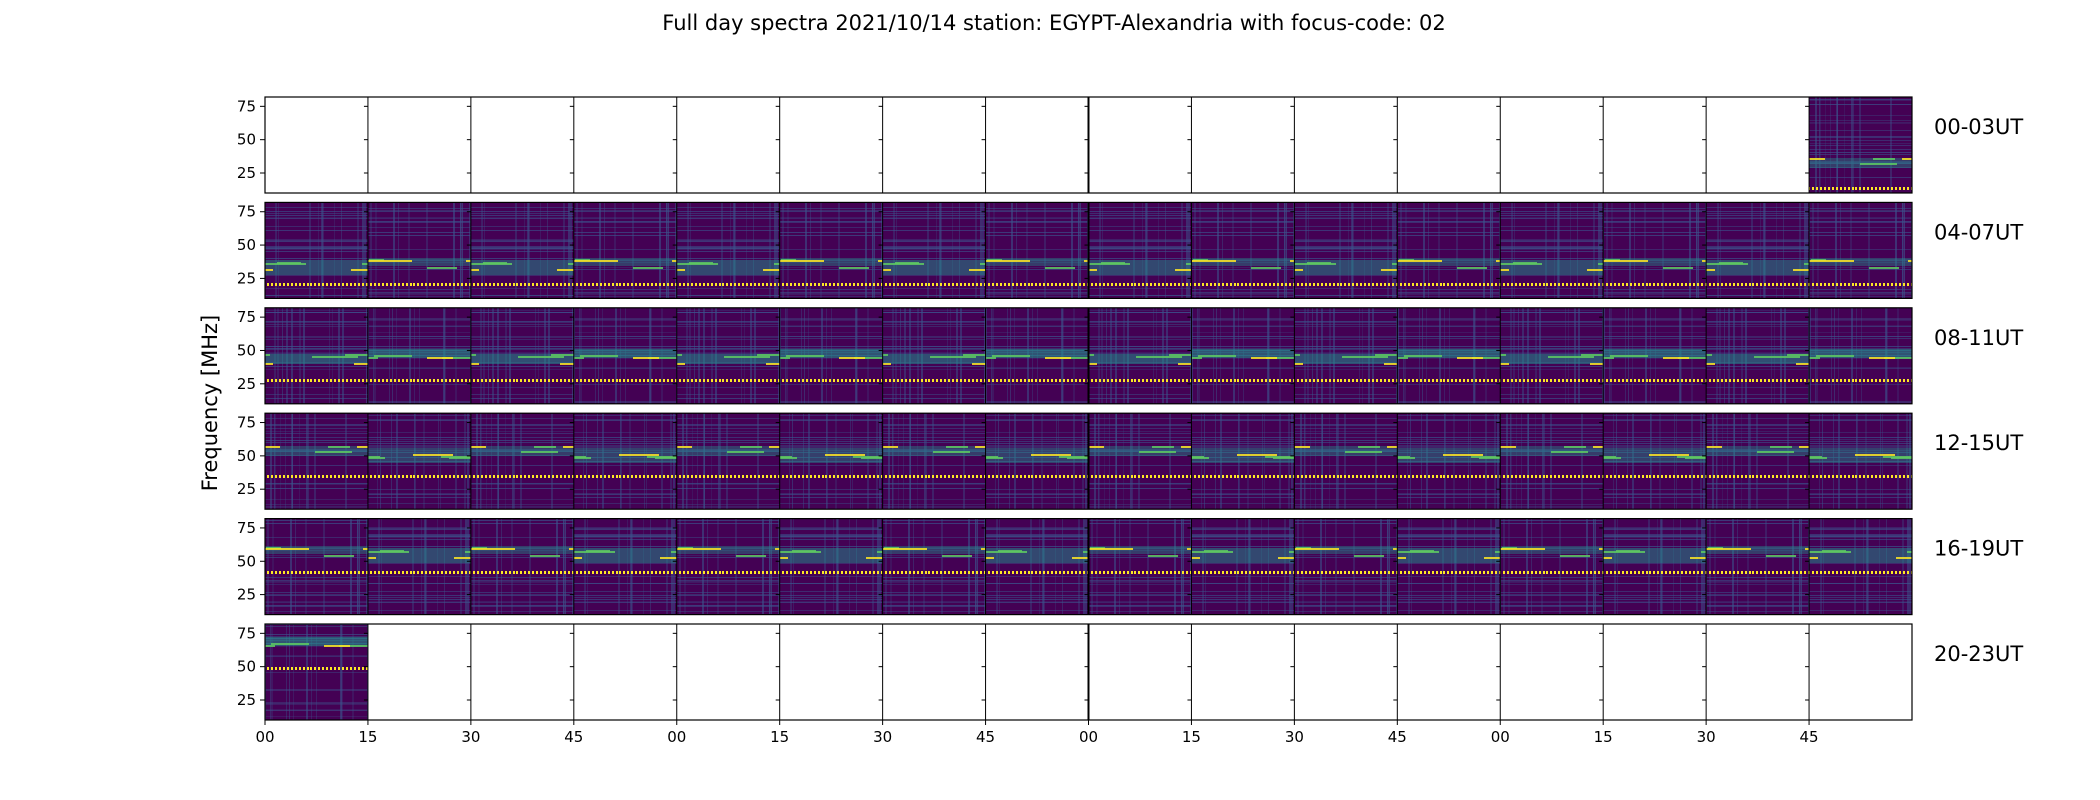  Describe the element at coordinates (1130, 356) in the screenshot. I see `spectra-row: 75 50 25 08-11UT` at that location.